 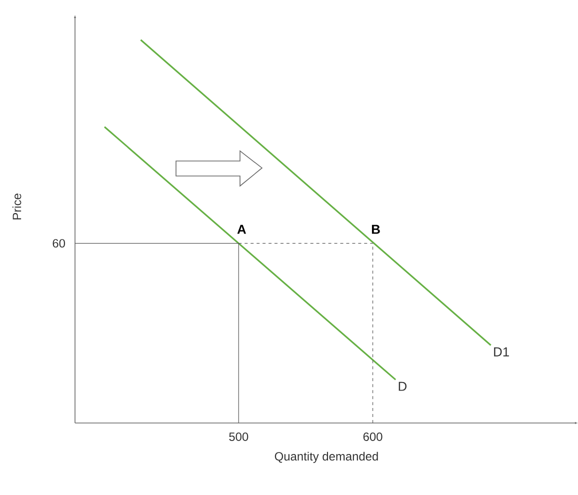 I want to click on annotation: B, so click(x=376, y=229).